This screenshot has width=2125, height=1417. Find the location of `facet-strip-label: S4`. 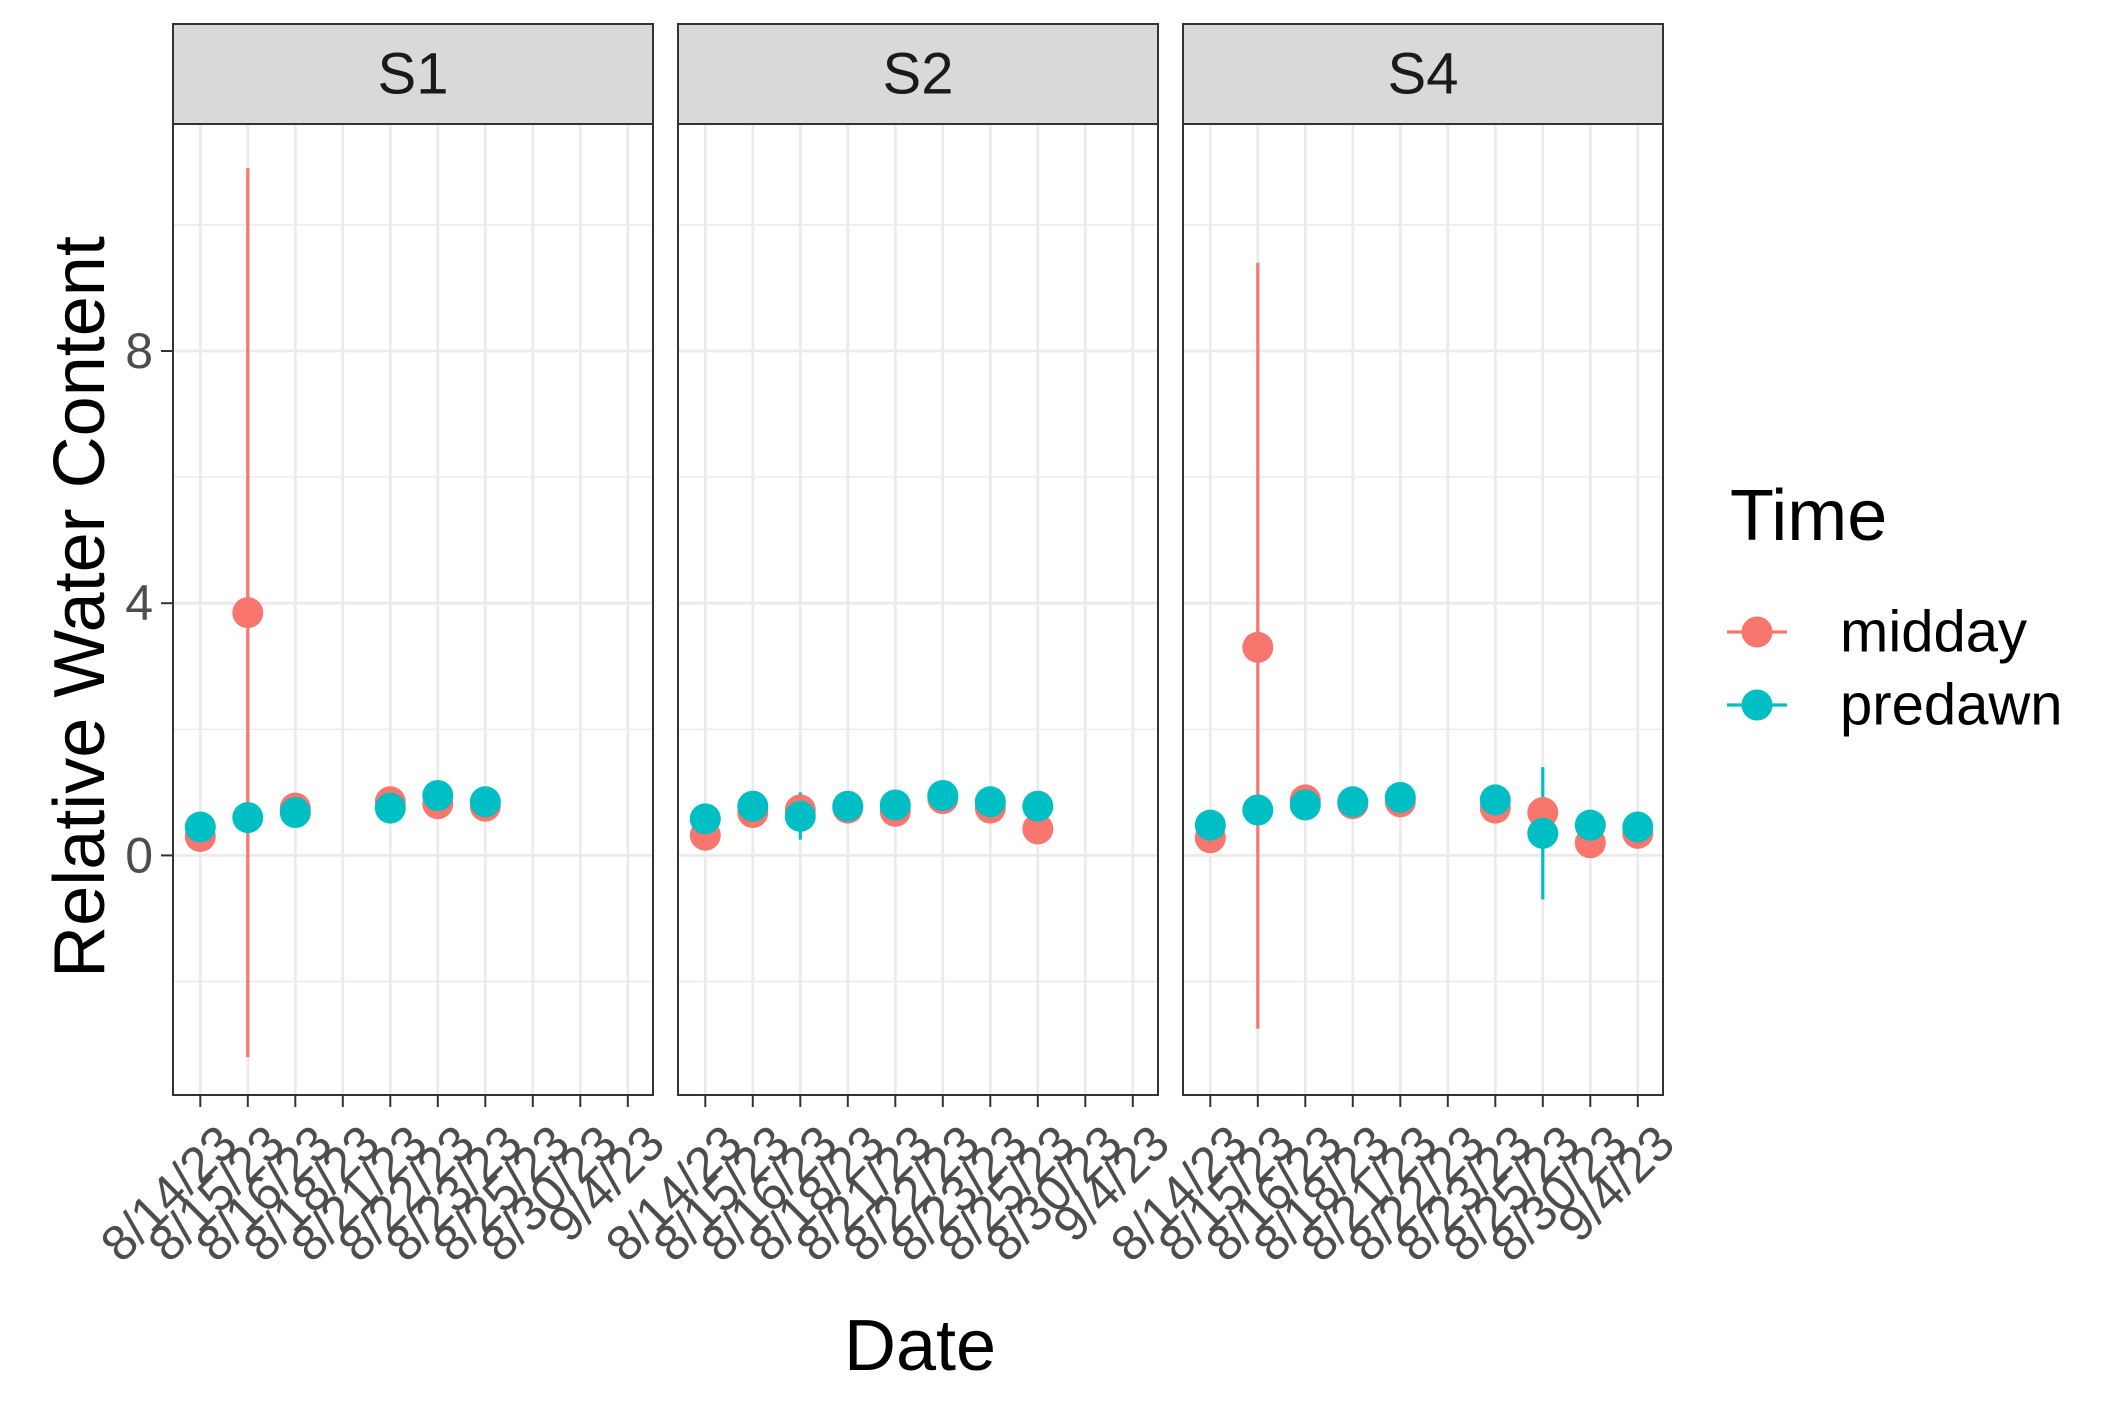

facet-strip-label: S4 is located at coordinates (1423, 74).